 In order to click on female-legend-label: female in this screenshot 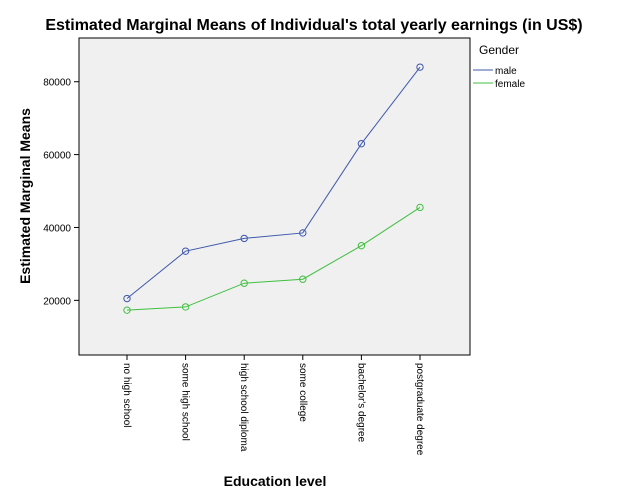, I will do `click(510, 84)`.